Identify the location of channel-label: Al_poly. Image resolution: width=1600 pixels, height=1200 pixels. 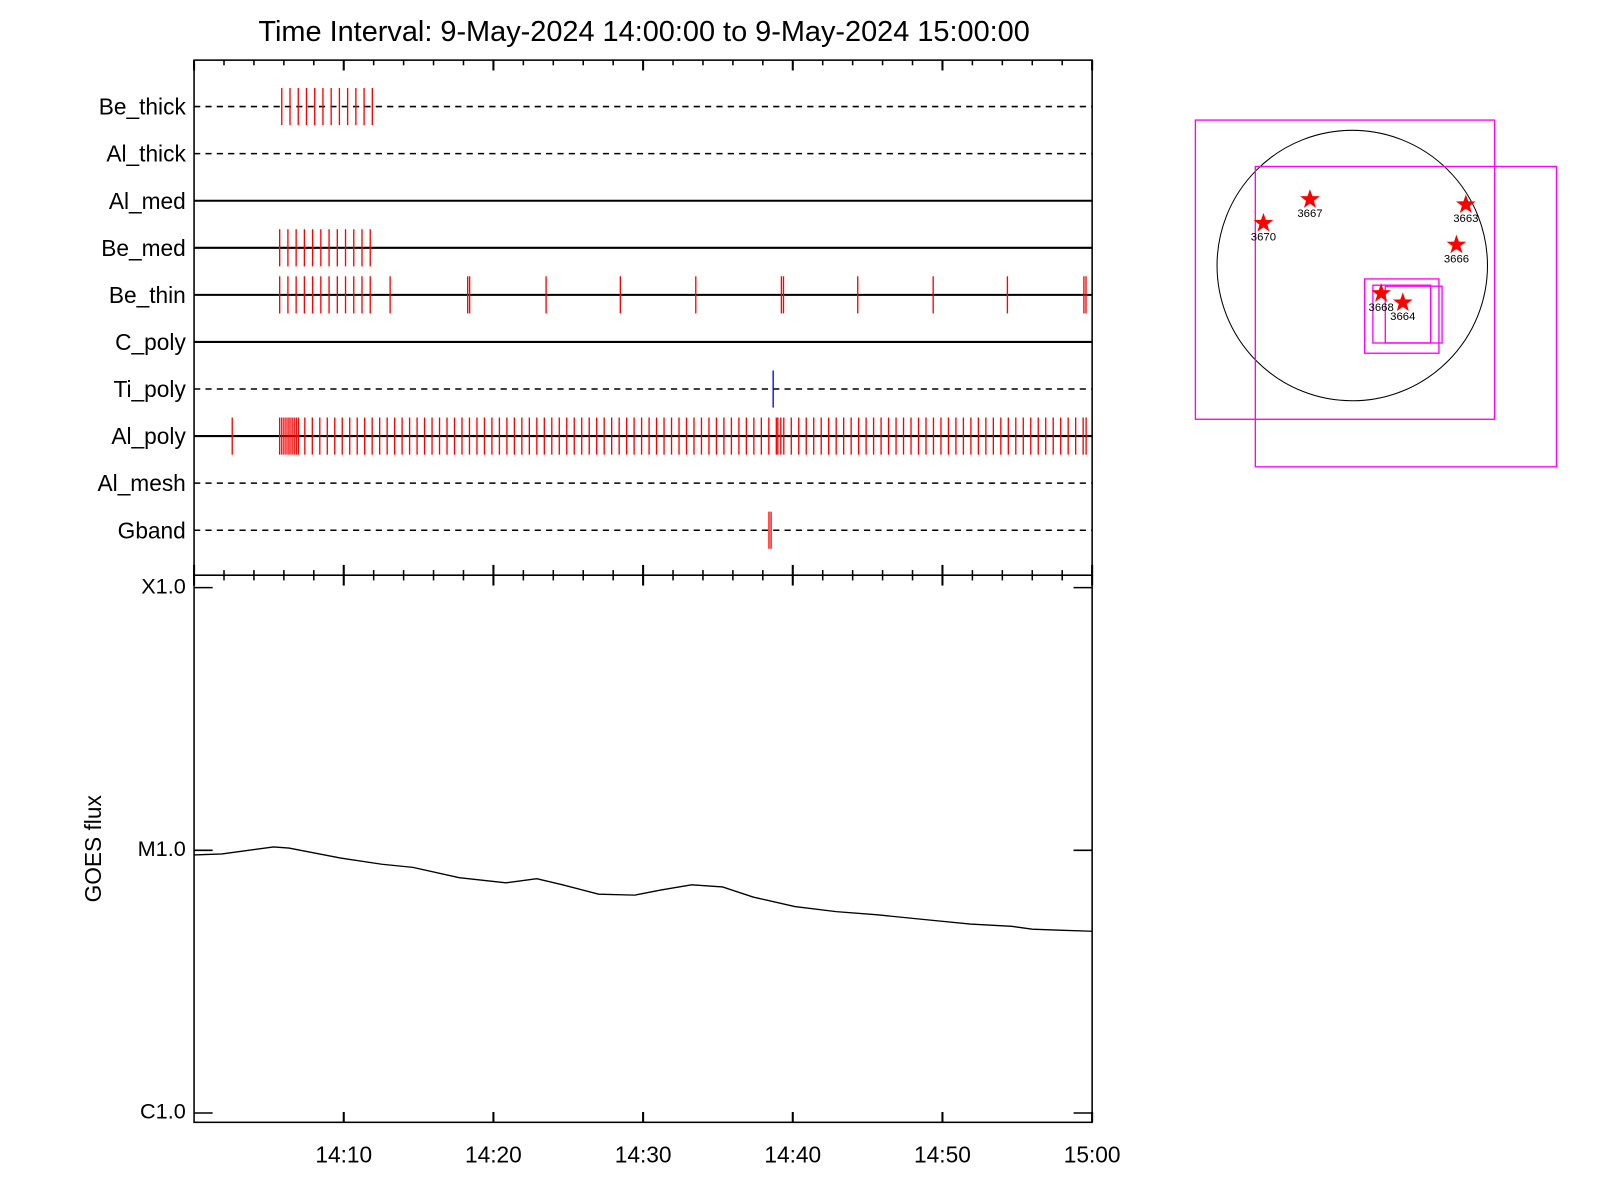
(148, 436).